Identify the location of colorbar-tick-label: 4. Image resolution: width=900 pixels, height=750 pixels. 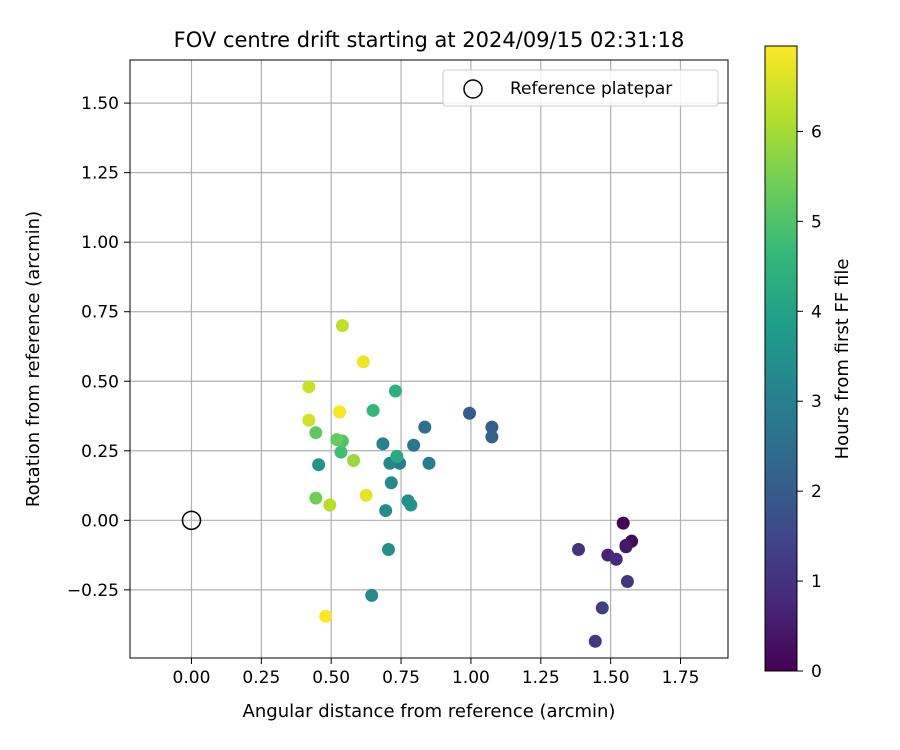
(816, 312).